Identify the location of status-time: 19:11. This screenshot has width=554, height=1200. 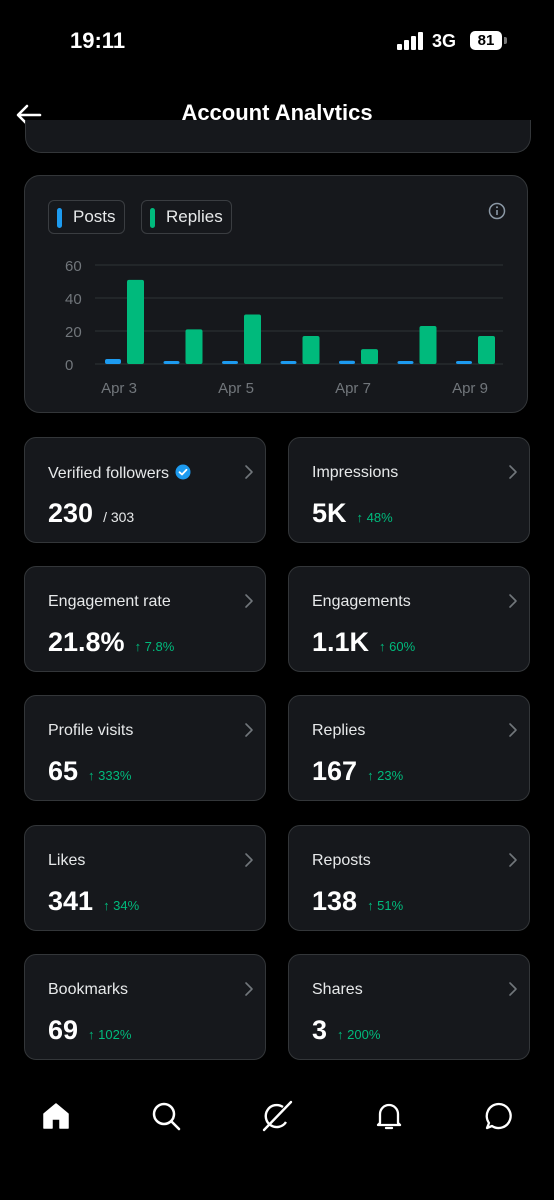
(98, 40).